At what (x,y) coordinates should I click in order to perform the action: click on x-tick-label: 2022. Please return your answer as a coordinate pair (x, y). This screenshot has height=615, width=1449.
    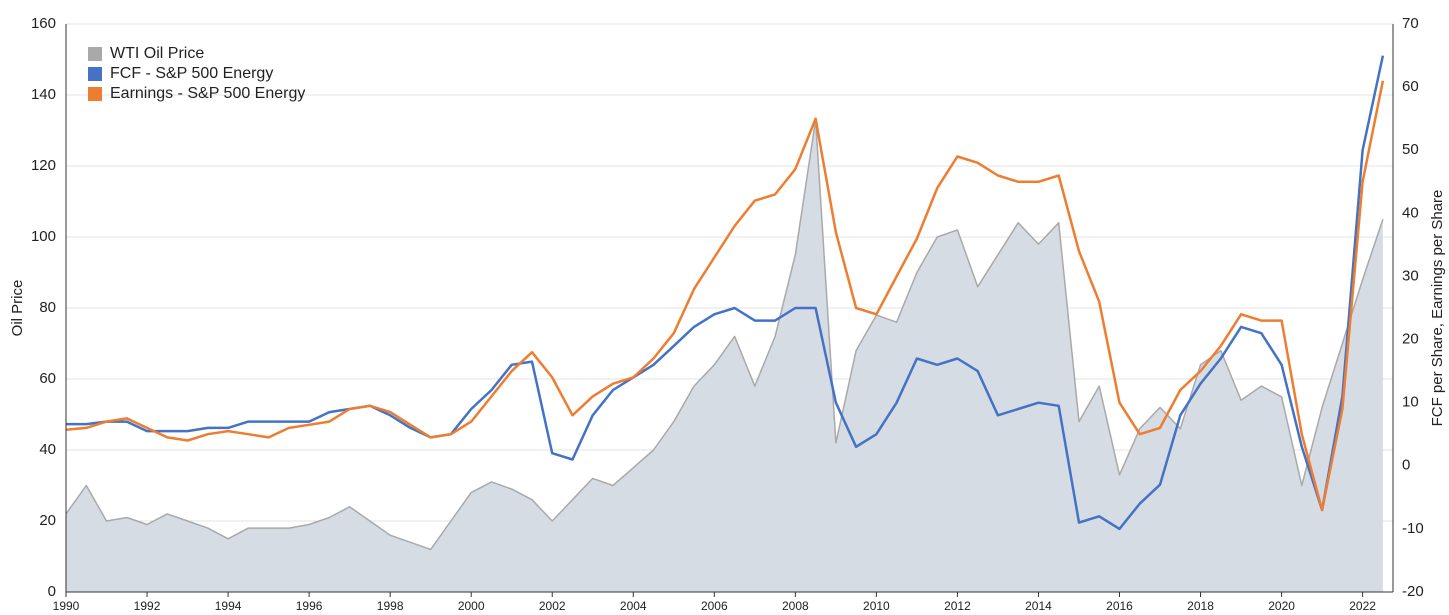
    Looking at the image, I should click on (1362, 606).